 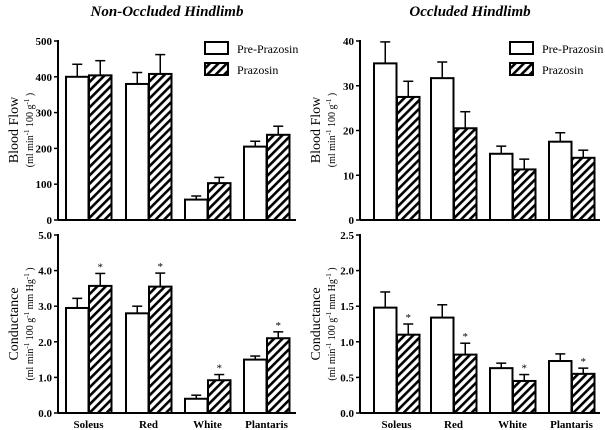 I want to click on y-tick-label: 0, so click(x=50, y=221).